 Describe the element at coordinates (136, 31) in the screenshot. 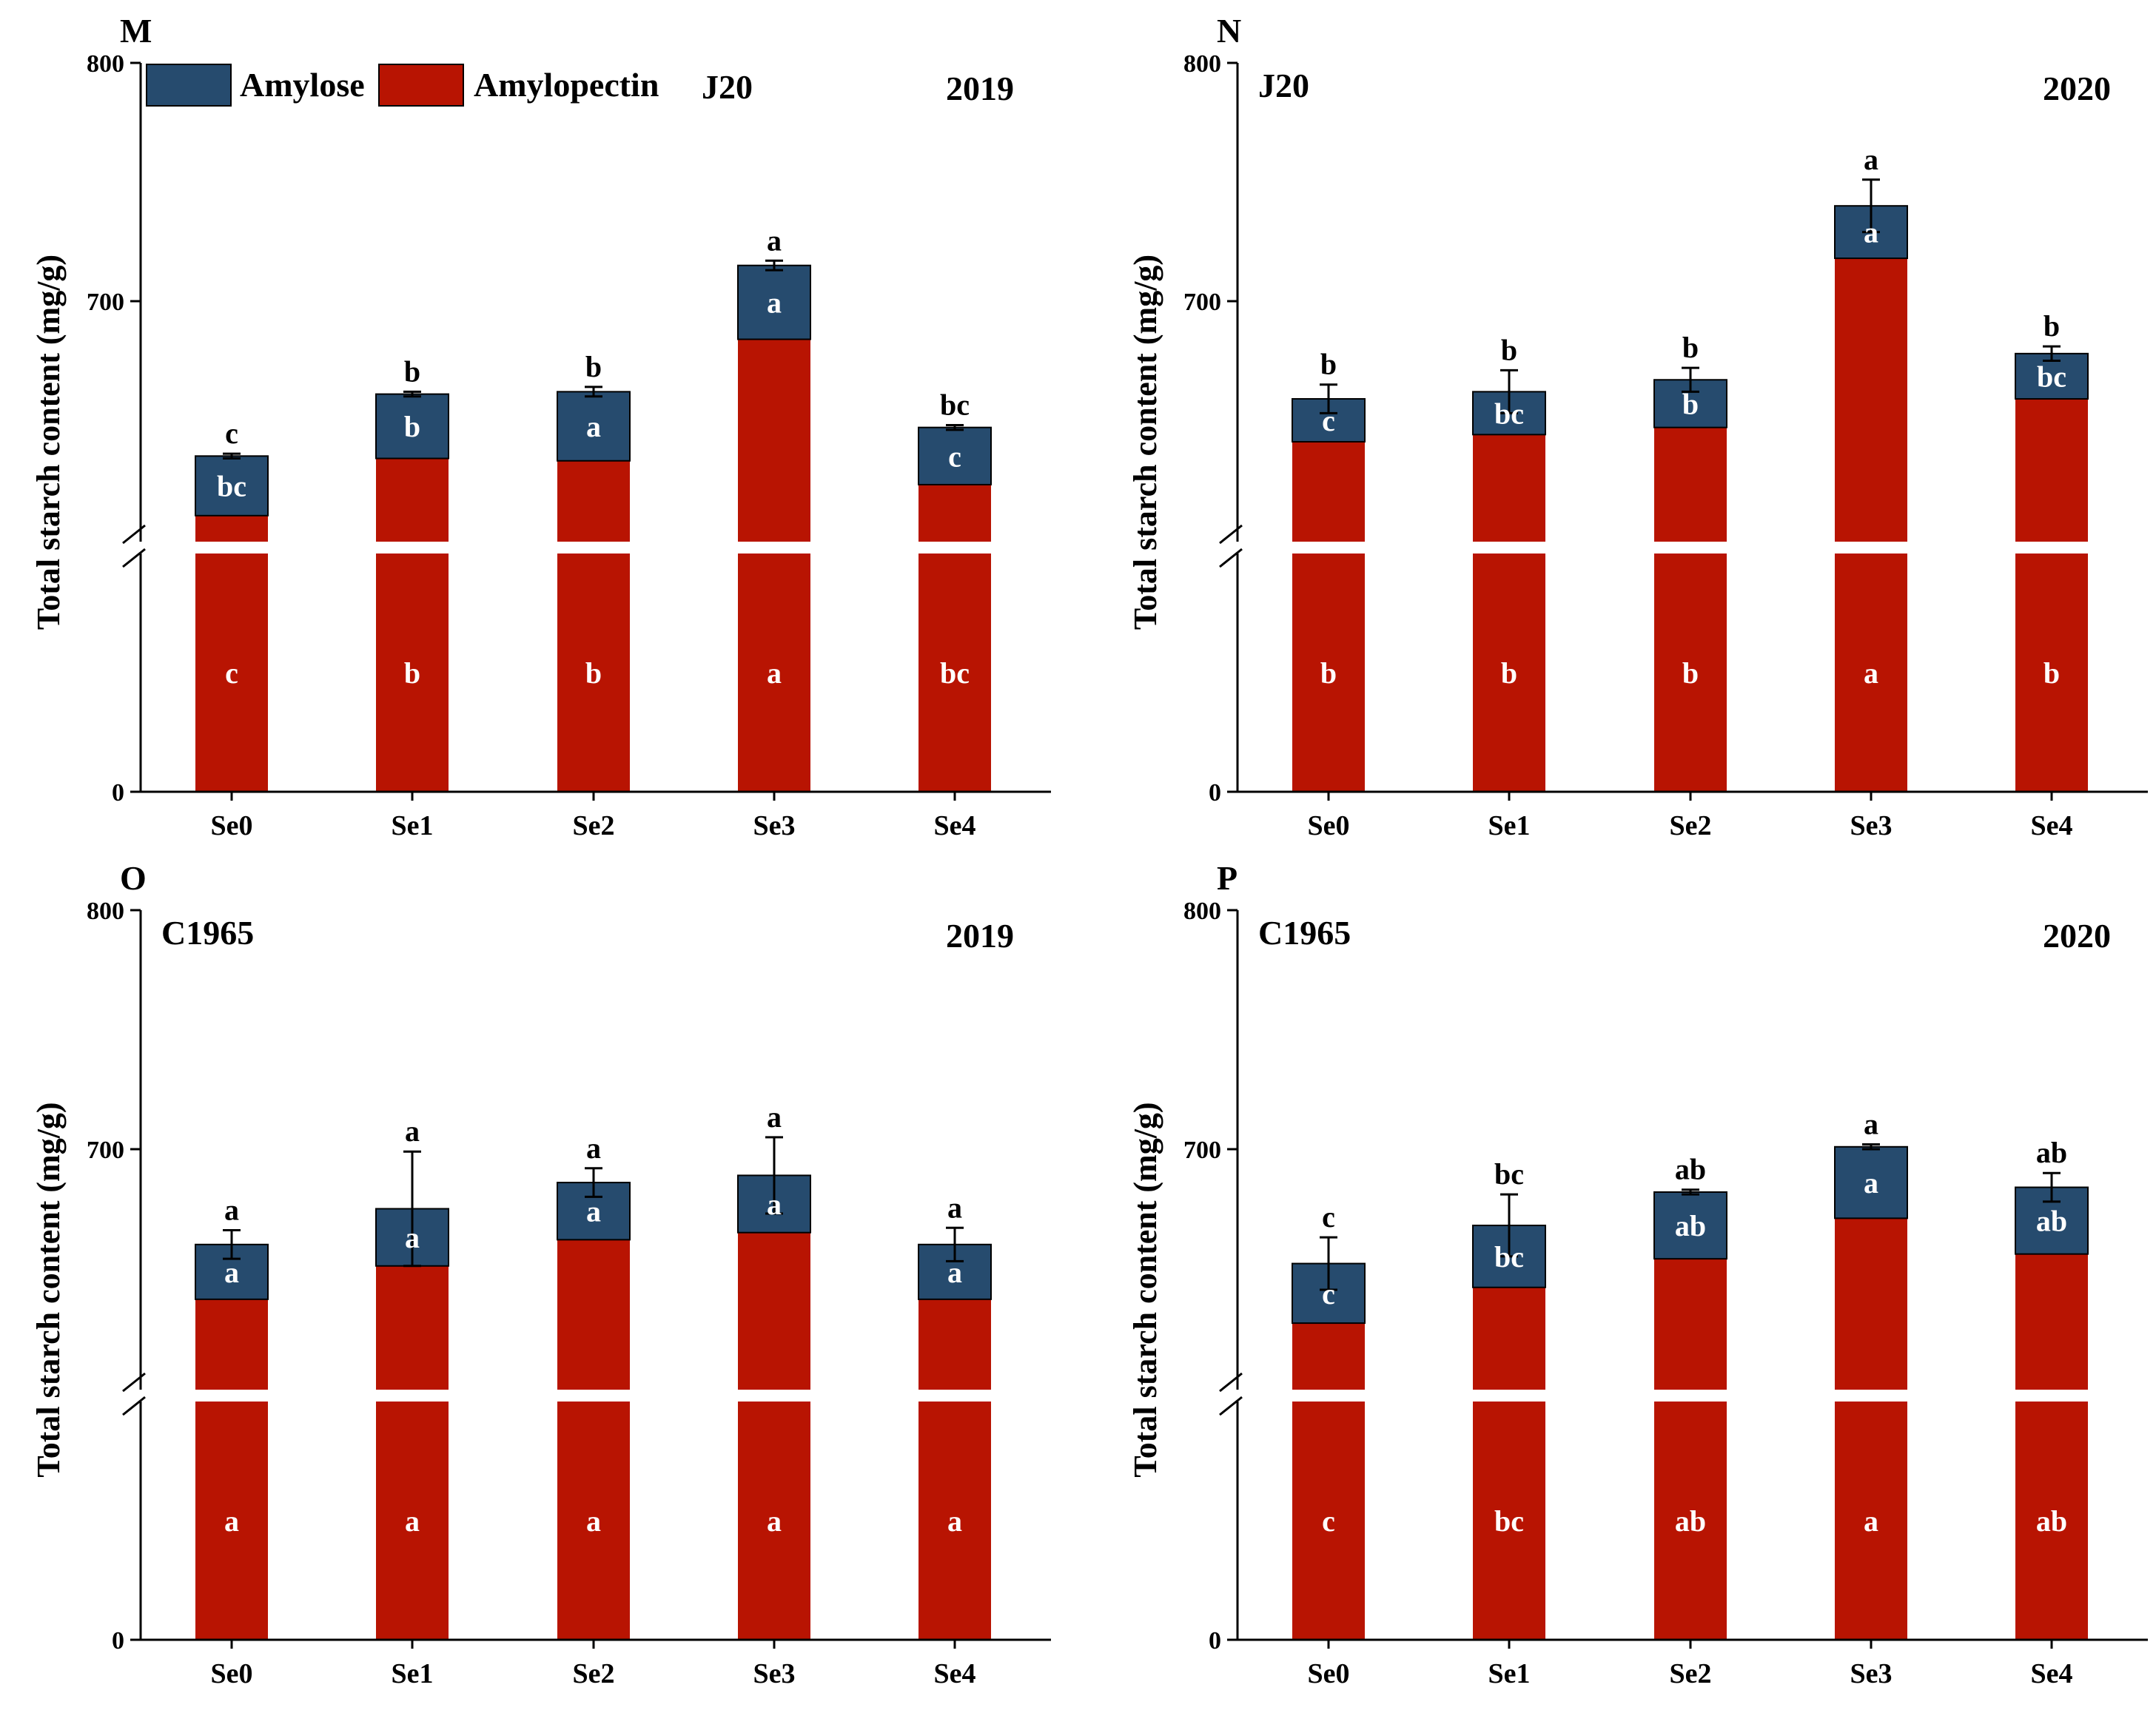

I see `panel-label: M` at that location.